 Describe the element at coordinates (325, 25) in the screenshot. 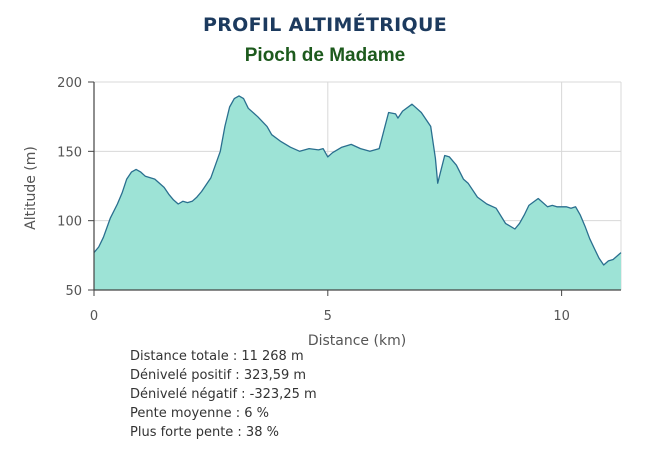

I see `chart-title: PROFIL ALTIMÉTRIQUE` at that location.